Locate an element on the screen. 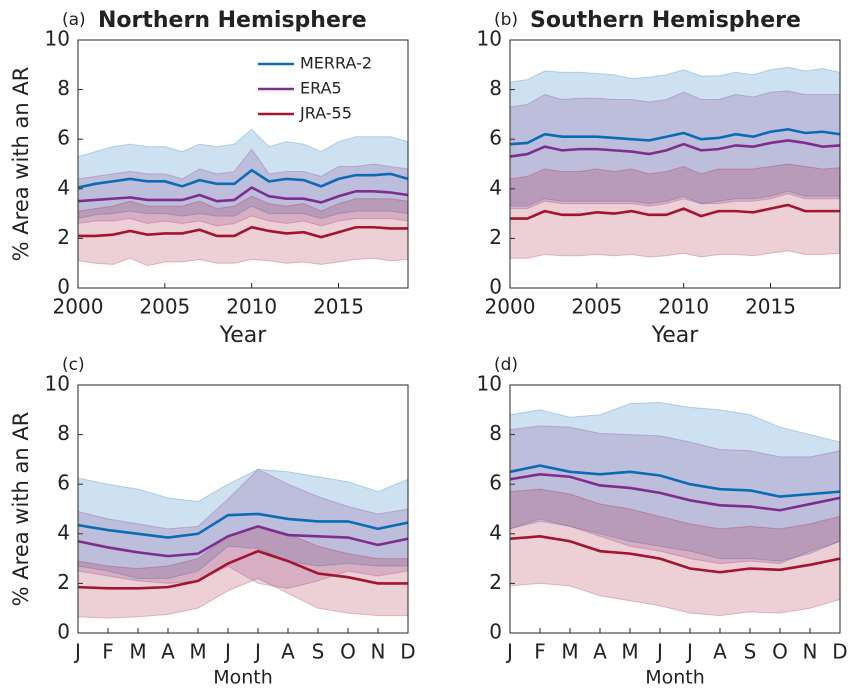 This screenshot has width=853, height=690. panel-title: Northern Hemisphere is located at coordinates (232, 20).